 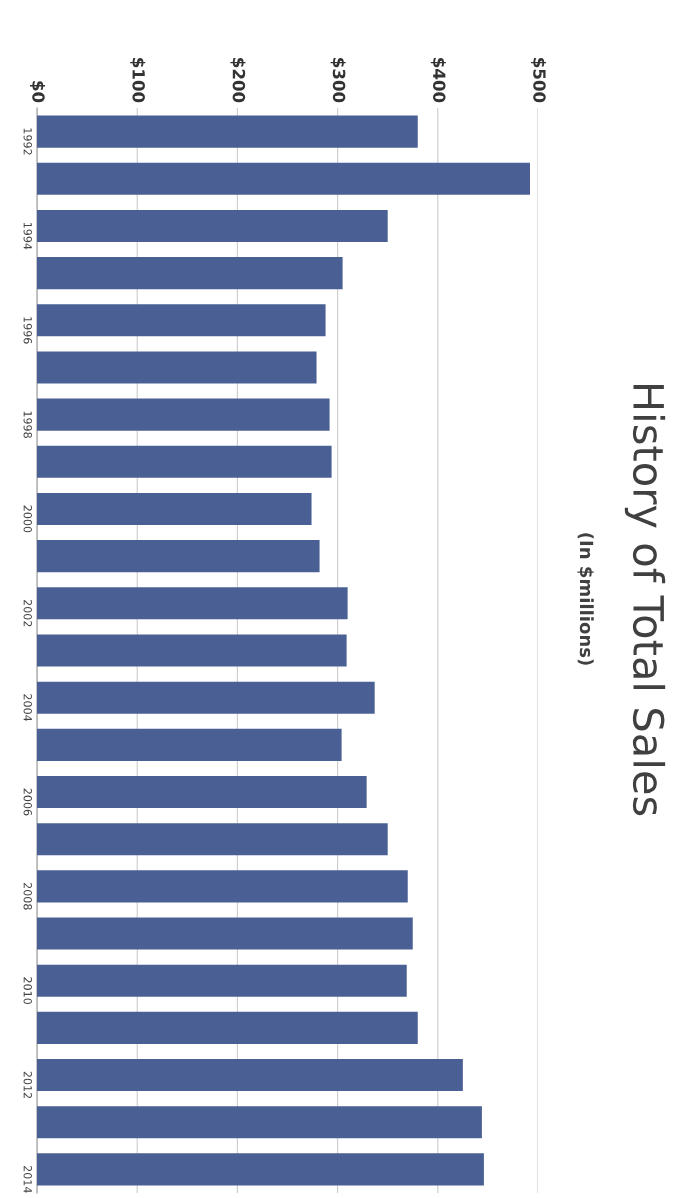 I want to click on text: (In $millions), so click(x=585, y=599).